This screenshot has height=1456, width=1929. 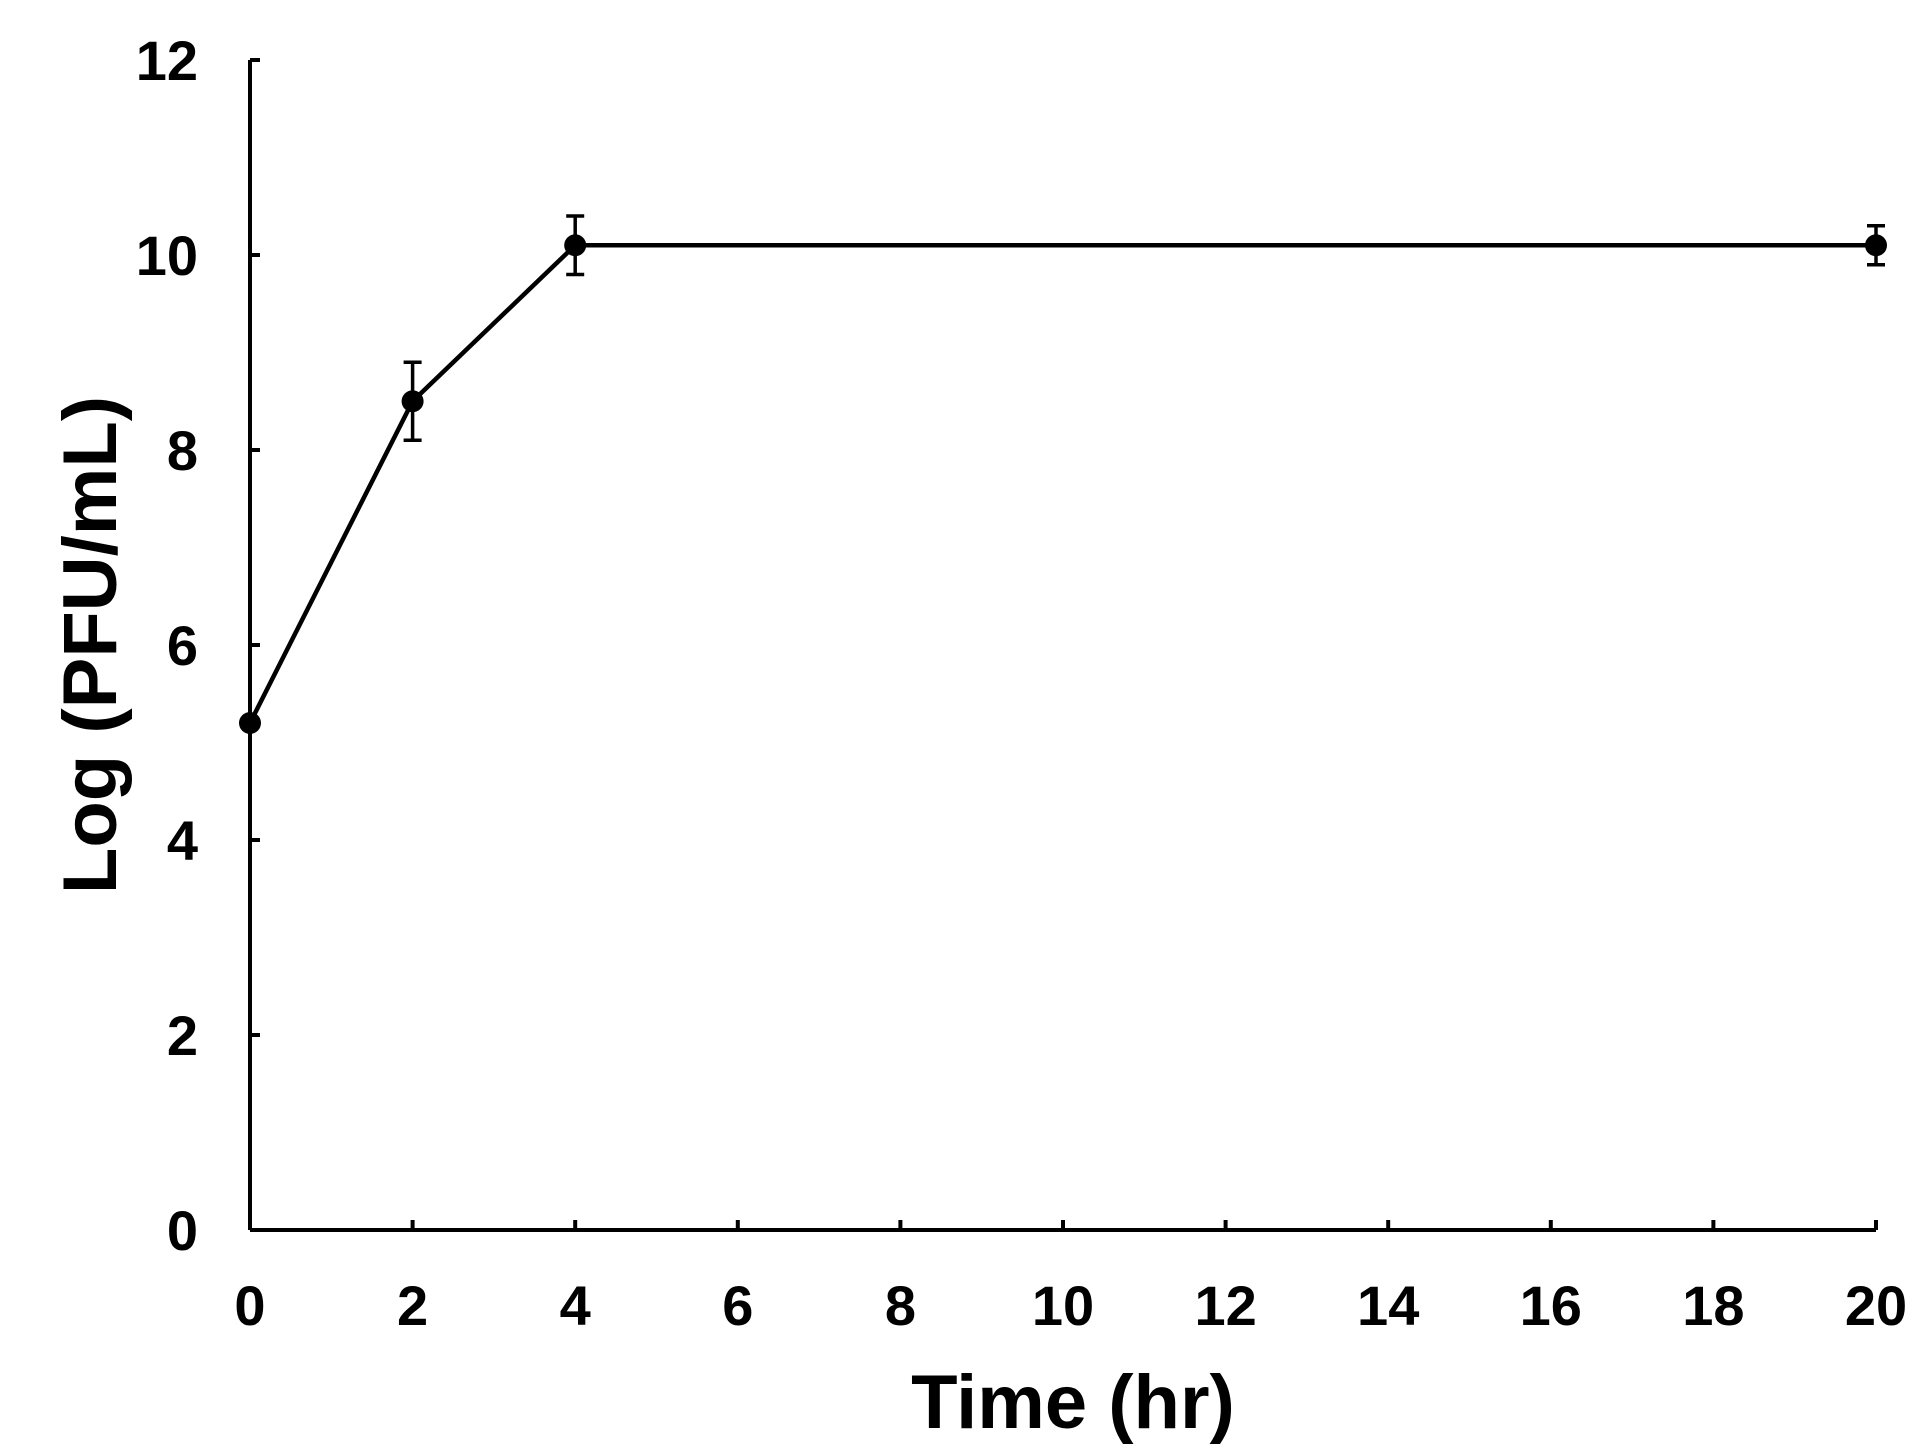 I want to click on x-tick-label: 6, so click(x=737, y=1305).